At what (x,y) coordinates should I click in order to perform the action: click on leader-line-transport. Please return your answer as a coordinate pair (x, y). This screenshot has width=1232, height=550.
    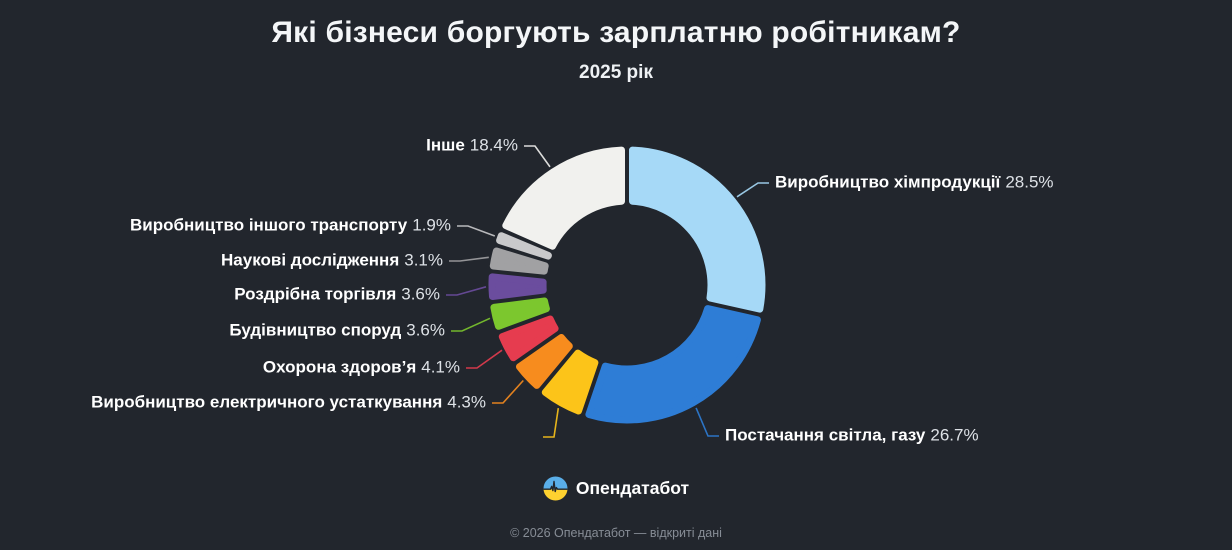
    Looking at the image, I should click on (476, 231).